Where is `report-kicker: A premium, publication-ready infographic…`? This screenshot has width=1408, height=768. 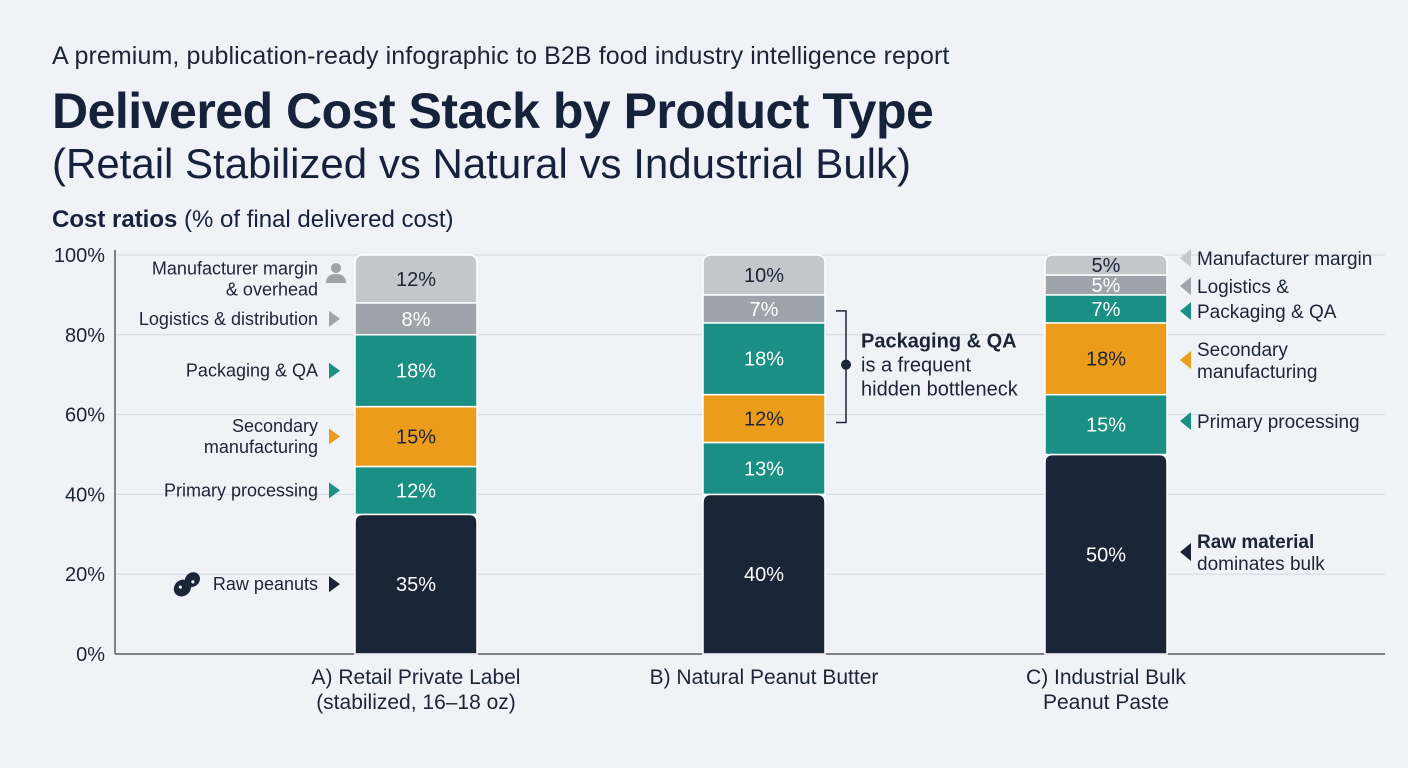
report-kicker: A premium, publication-ready infographic… is located at coordinates (501, 56).